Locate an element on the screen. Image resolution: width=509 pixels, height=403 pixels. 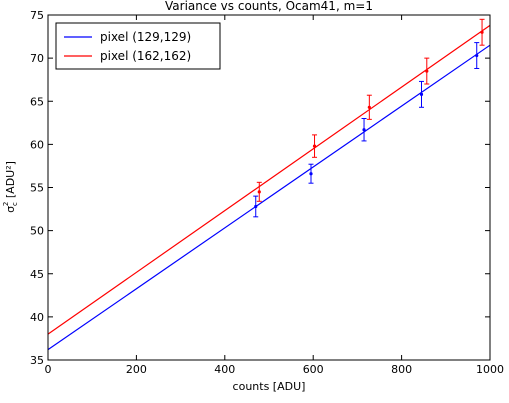
y-axis-label-subscript: c is located at coordinates (15, 204).